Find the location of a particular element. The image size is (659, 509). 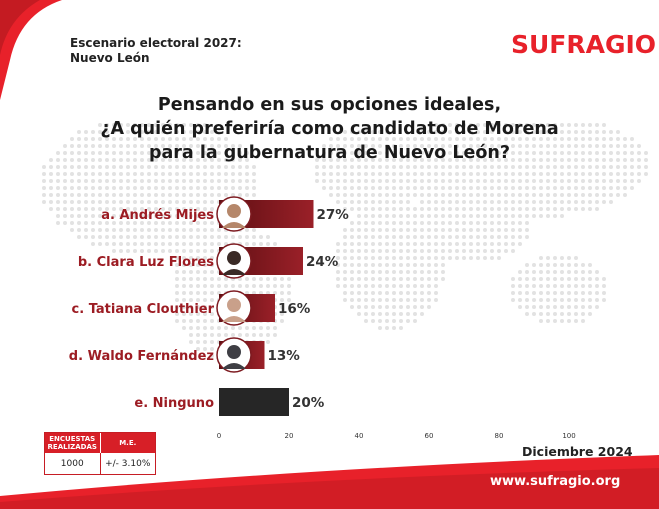

x-tick-label: 20 is located at coordinates (289, 436).